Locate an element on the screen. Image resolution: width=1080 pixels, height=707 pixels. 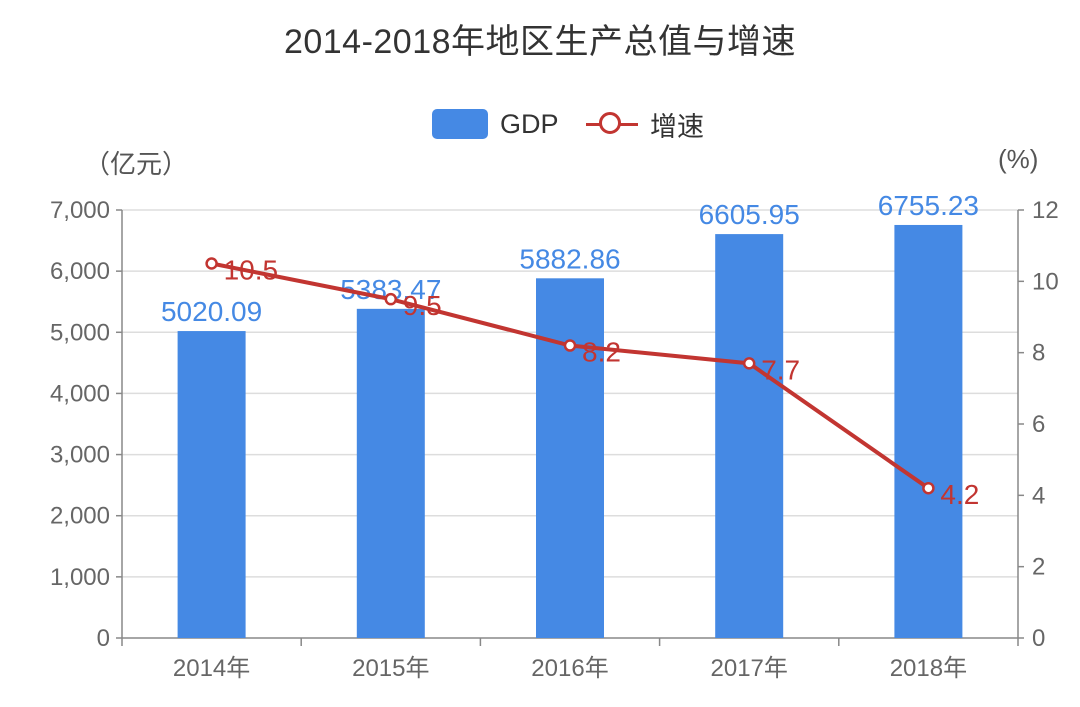
right-tick-label: 12 is located at coordinates (1045, 210).